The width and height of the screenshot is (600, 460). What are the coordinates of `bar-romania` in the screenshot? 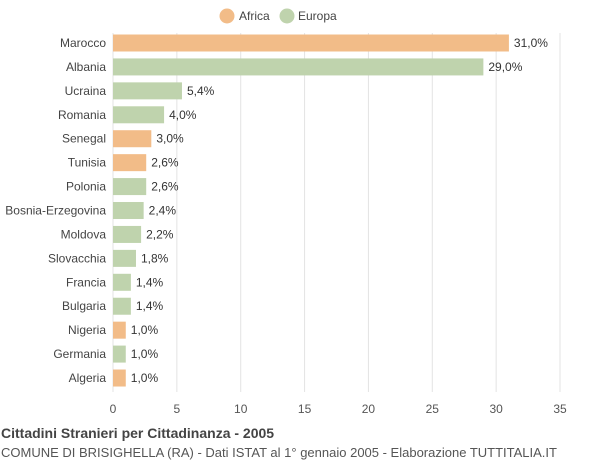 It's located at (139, 115).